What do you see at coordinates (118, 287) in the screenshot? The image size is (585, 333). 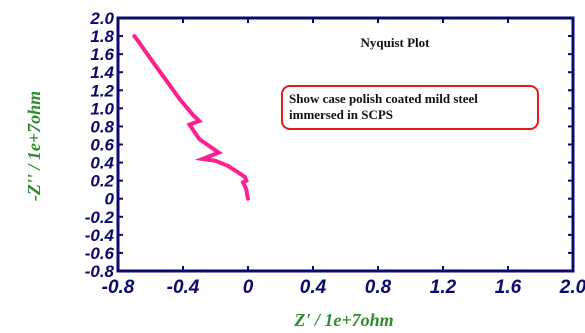 I see `x-tick-label: -0.8` at bounding box center [118, 287].